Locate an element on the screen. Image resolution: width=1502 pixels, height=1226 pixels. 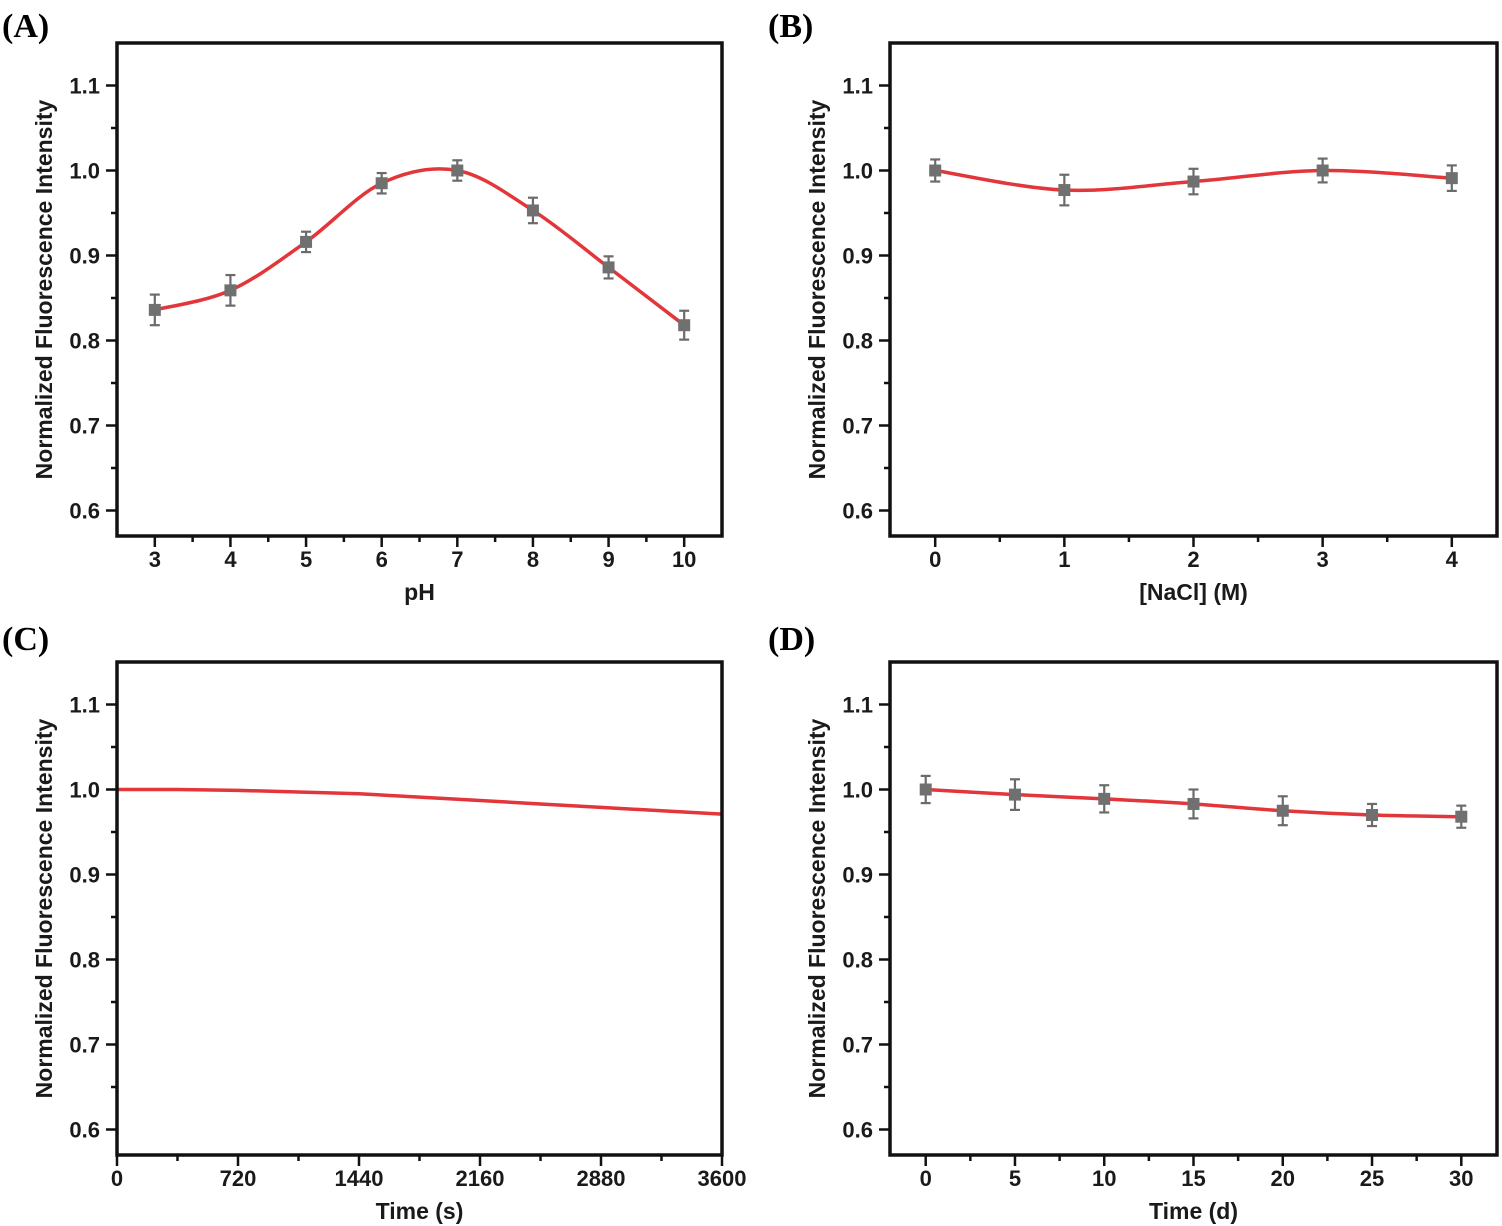
x-tick-label: 2 is located at coordinates (1193, 559).